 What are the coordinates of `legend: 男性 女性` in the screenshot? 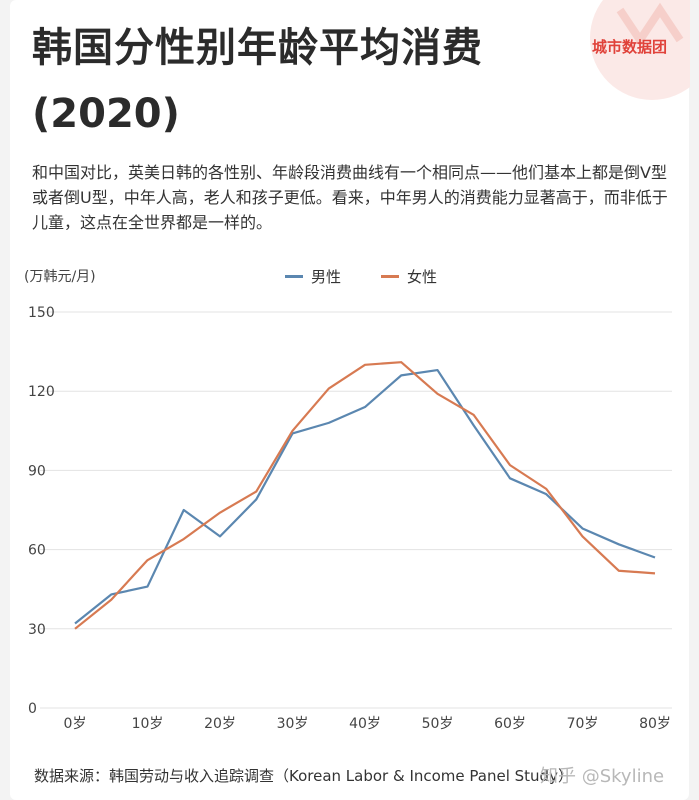 It's located at (381, 276).